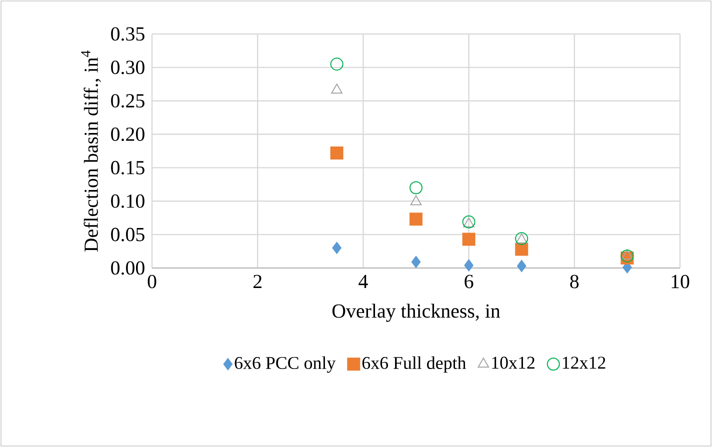 Image resolution: width=712 pixels, height=447 pixels. What do you see at coordinates (127, 167) in the screenshot?
I see `y-tick-label: 0.15` at bounding box center [127, 167].